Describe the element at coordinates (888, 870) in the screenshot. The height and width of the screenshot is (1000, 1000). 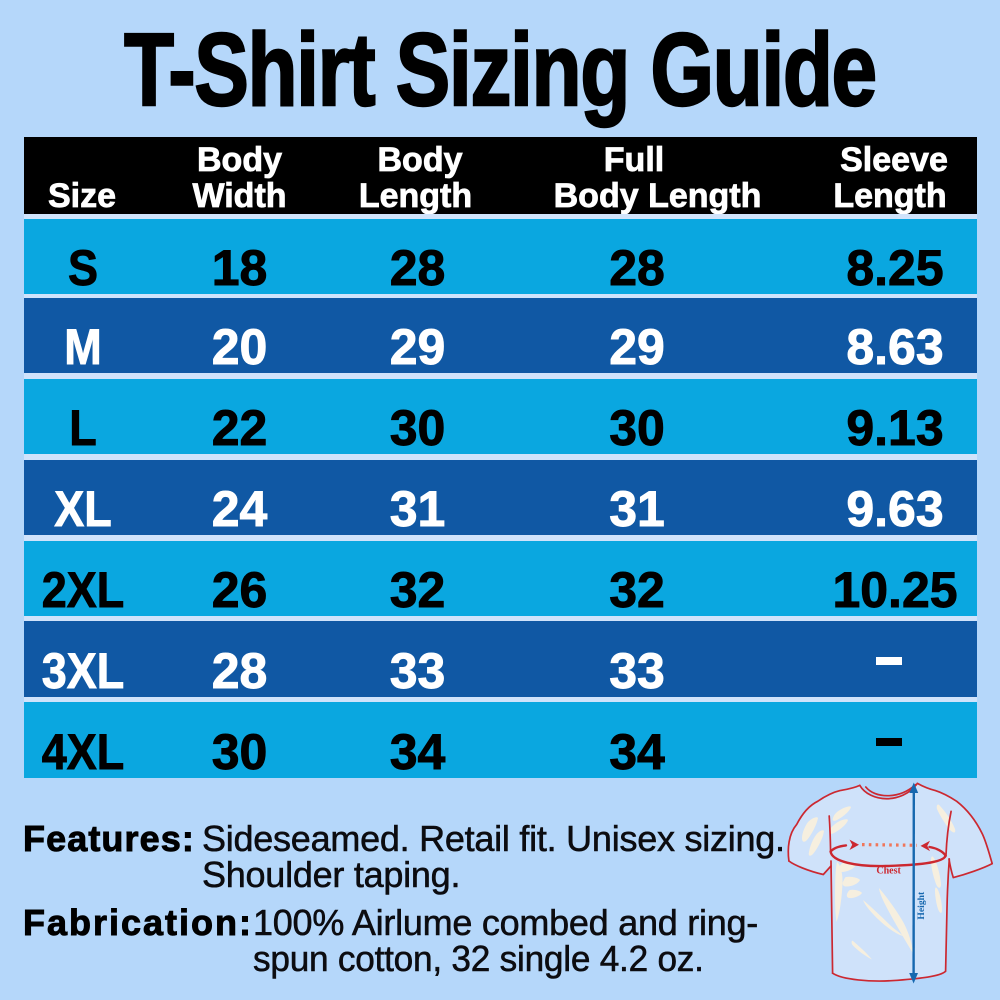
I see `svg-text: Chest` at that location.